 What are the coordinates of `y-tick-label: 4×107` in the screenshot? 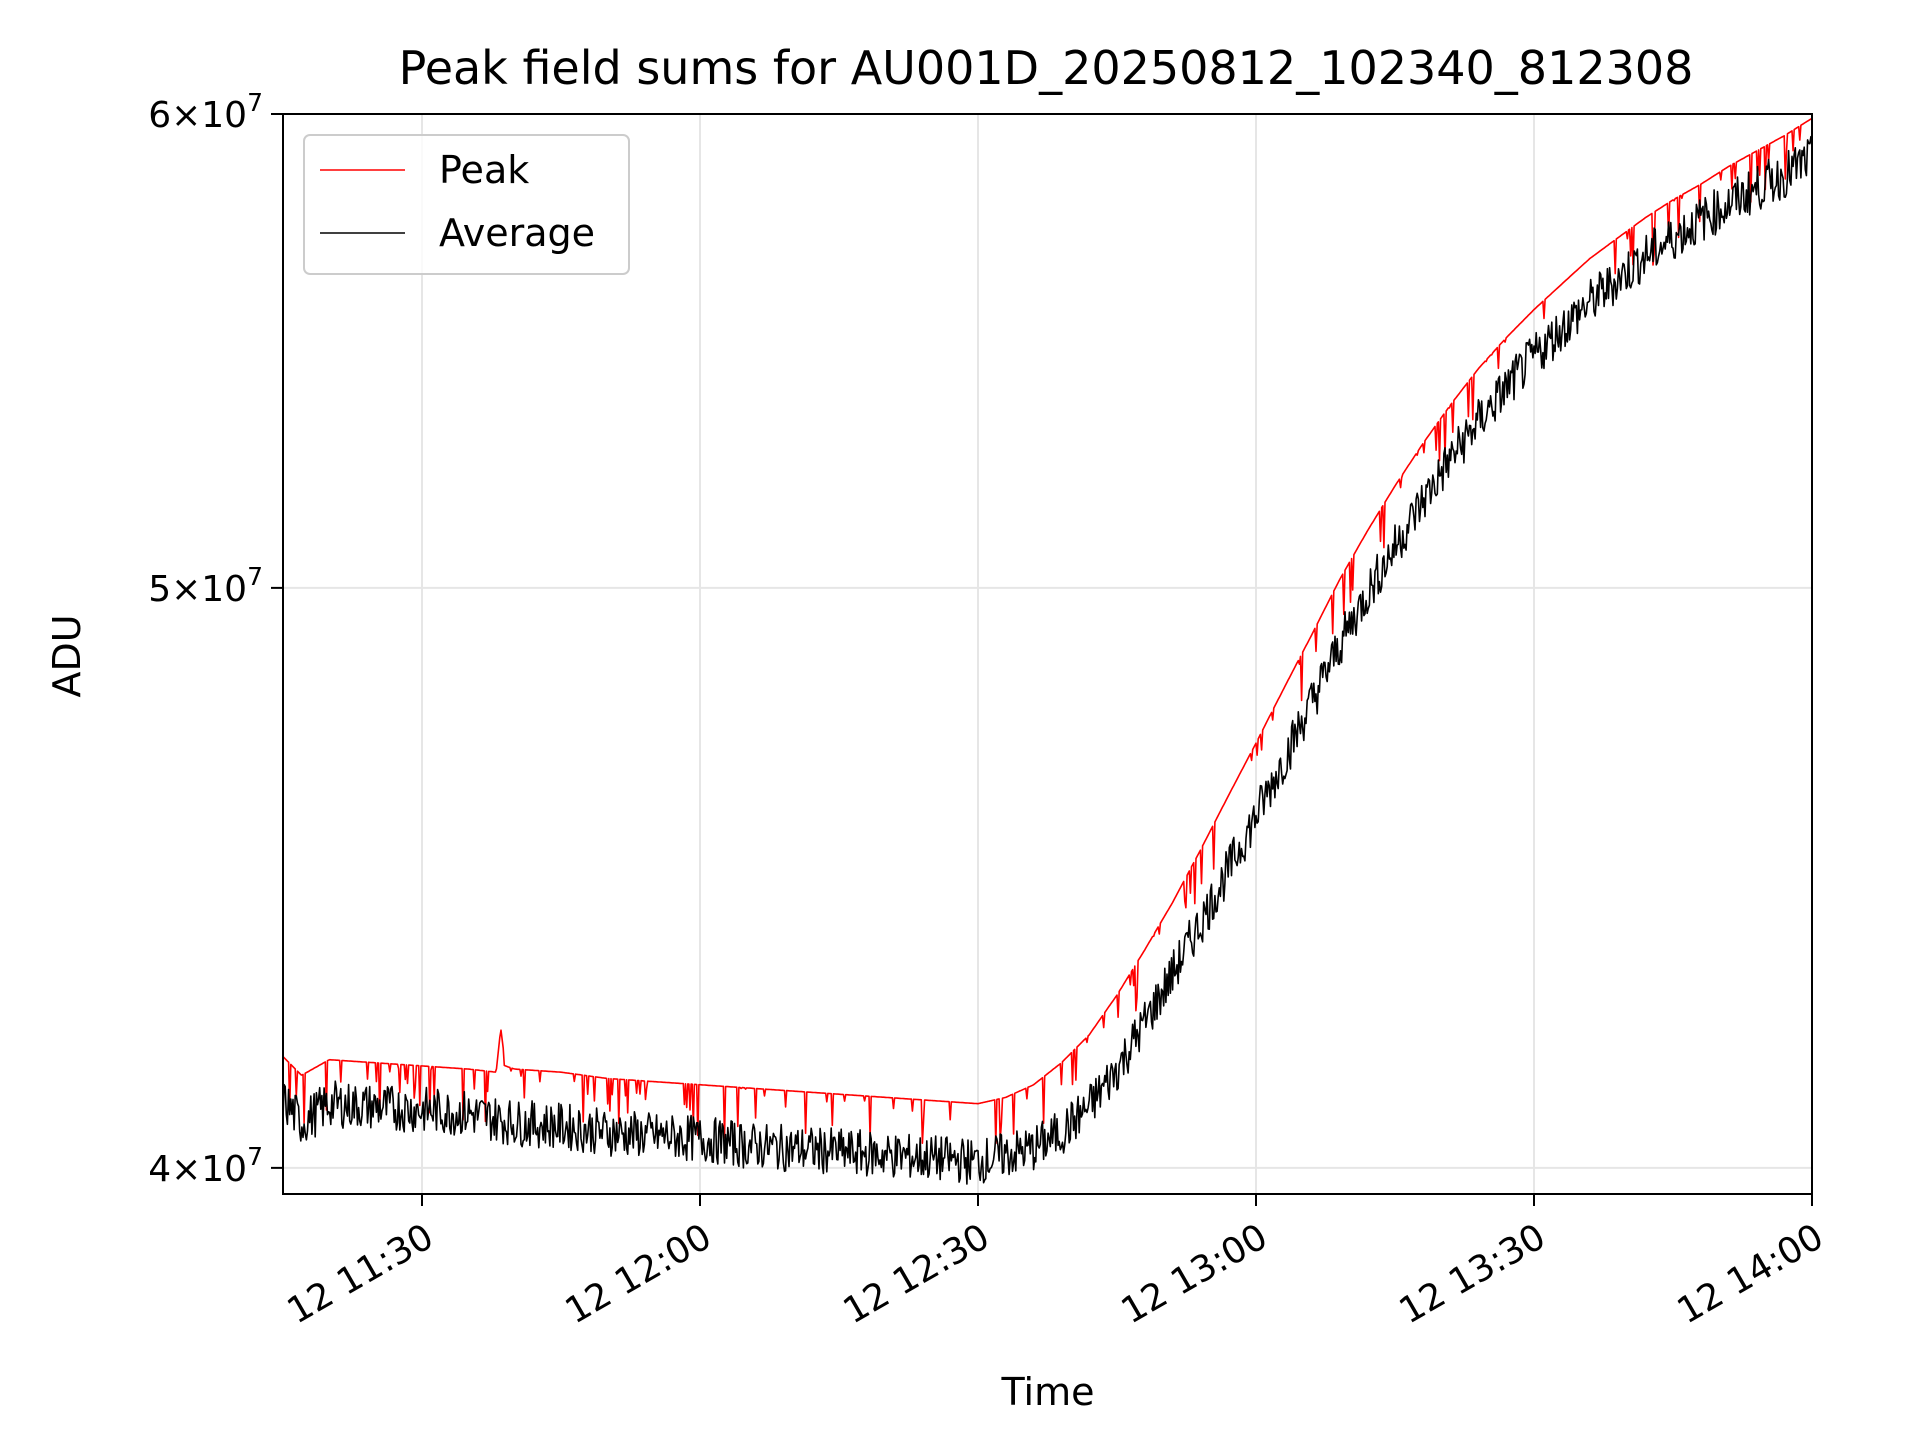 It's located at (205, 1166).